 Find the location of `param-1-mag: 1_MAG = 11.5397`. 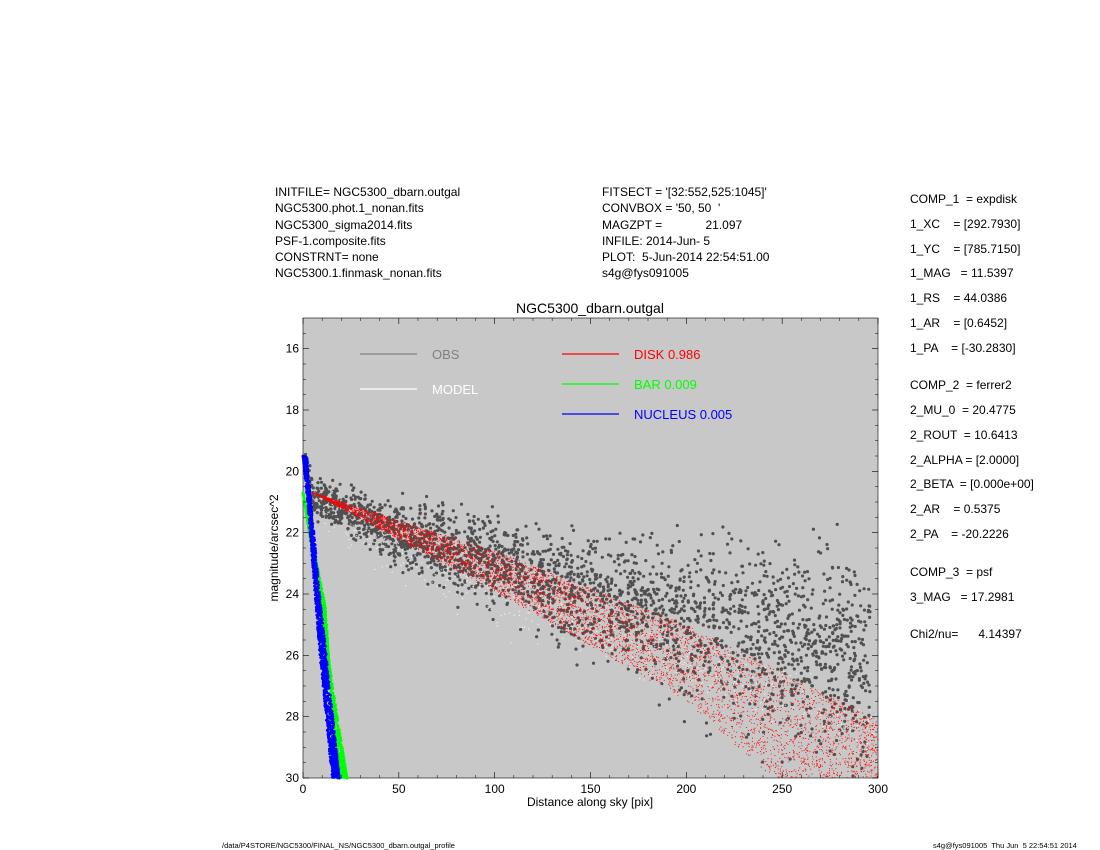

param-1-mag: 1_MAG = 11.5397 is located at coordinates (962, 273).